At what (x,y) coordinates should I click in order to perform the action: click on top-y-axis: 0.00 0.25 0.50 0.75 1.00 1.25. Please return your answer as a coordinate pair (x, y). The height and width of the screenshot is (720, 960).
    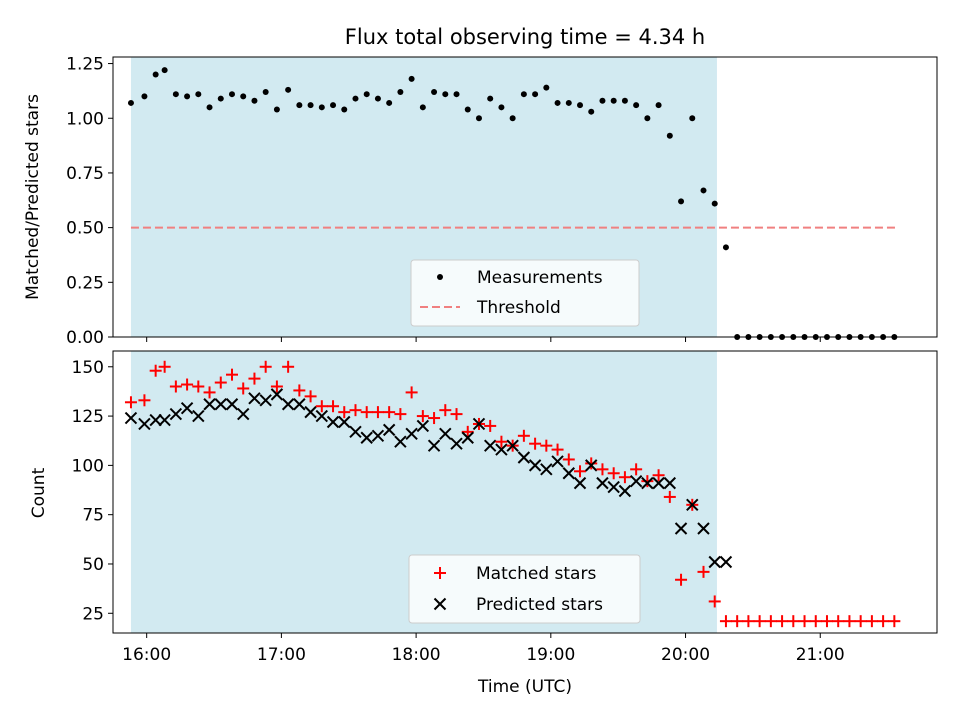
    Looking at the image, I should click on (89, 201).